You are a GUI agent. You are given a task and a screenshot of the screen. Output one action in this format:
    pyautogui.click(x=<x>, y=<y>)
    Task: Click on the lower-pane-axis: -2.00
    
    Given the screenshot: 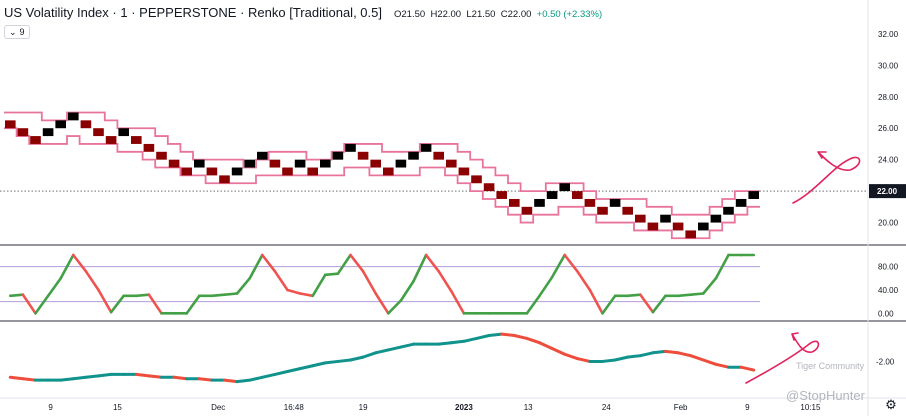 What is the action you would take?
    pyautogui.click(x=885, y=361)
    